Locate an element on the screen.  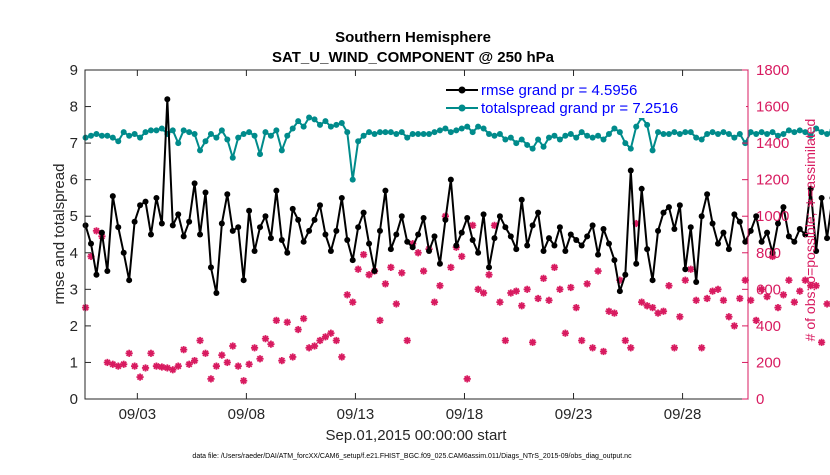
legend-rmse-label: rmse grand pr = 4.5956 is located at coordinates (559, 90).